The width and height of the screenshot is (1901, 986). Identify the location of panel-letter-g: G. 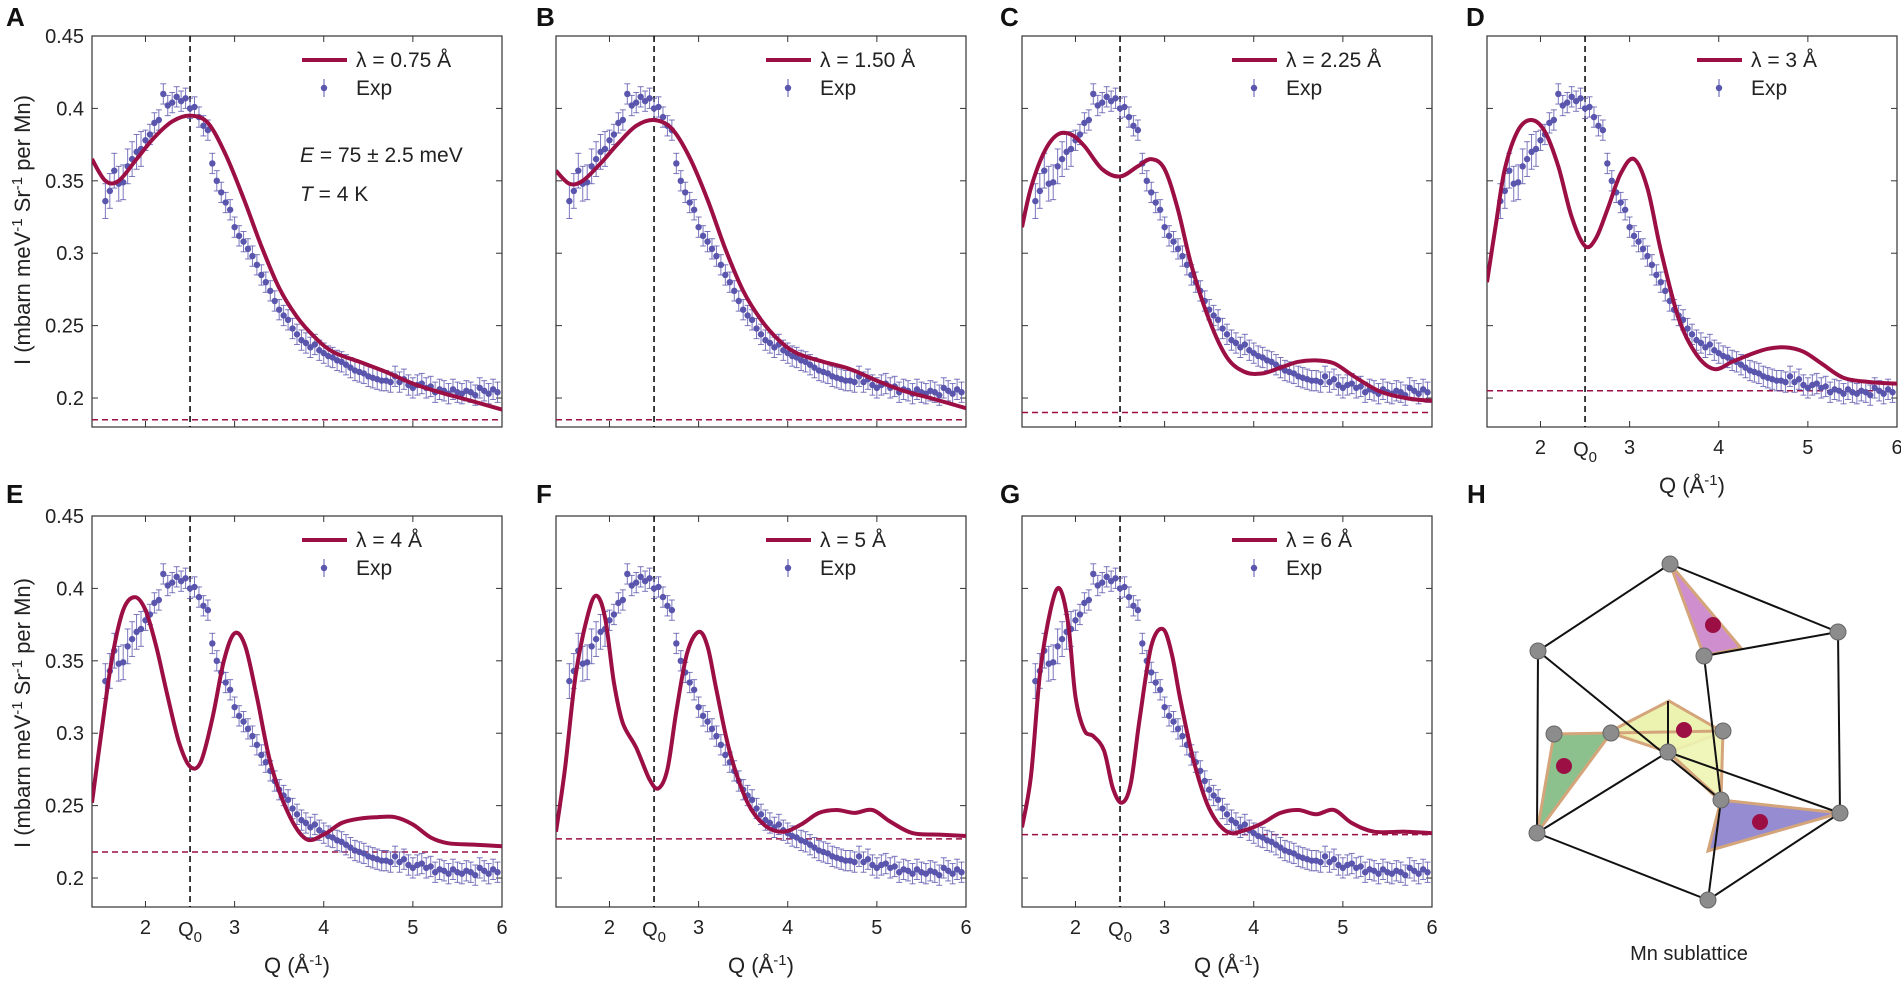
(1010, 494).